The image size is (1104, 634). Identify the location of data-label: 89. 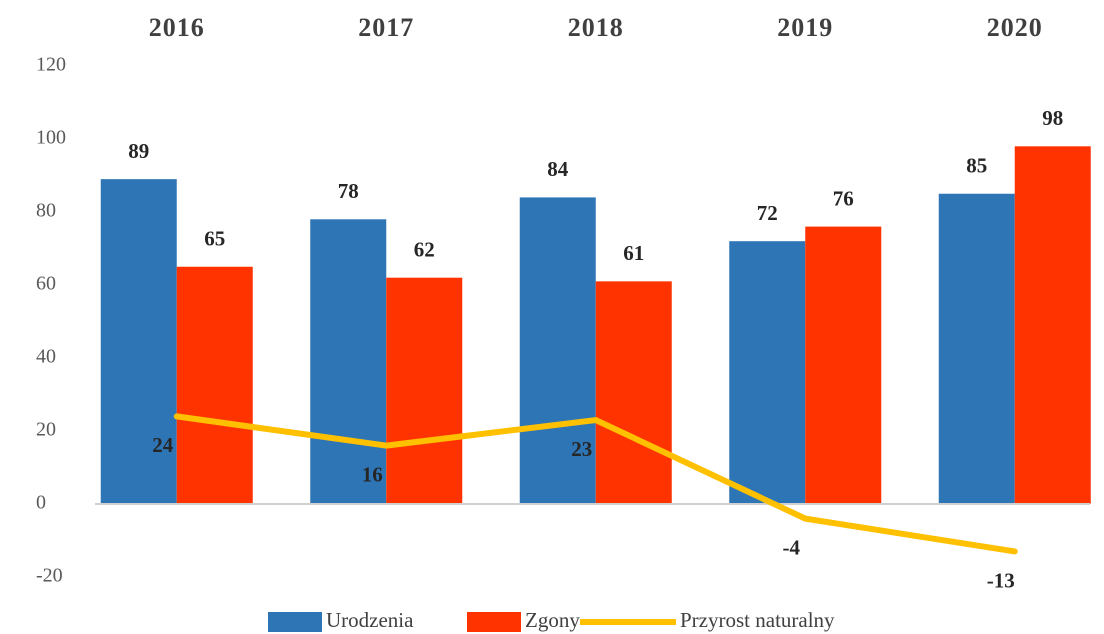
(138, 151).